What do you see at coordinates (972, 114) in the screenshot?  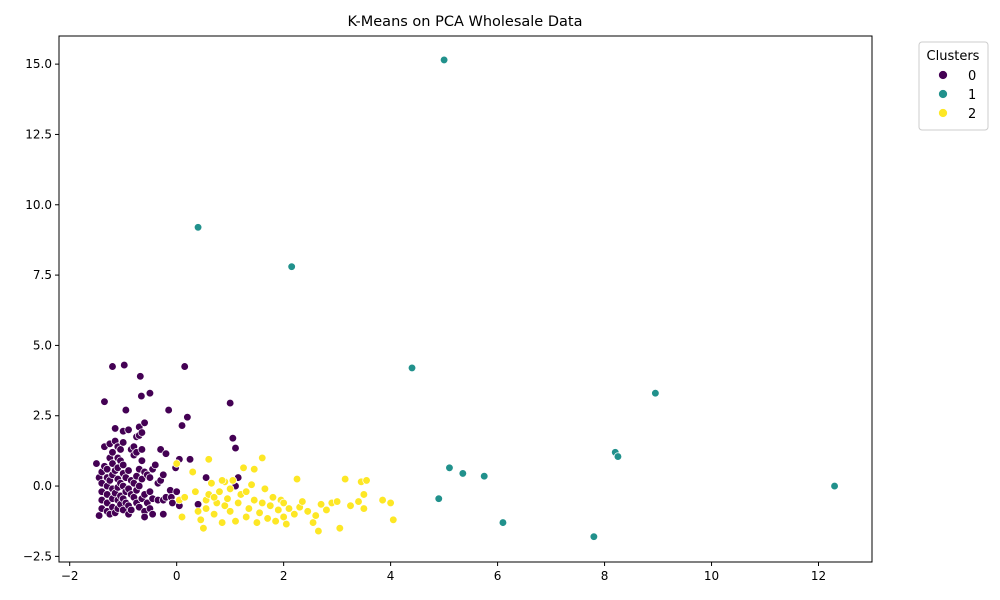 I see `legend-label-cluster-2: 2` at bounding box center [972, 114].